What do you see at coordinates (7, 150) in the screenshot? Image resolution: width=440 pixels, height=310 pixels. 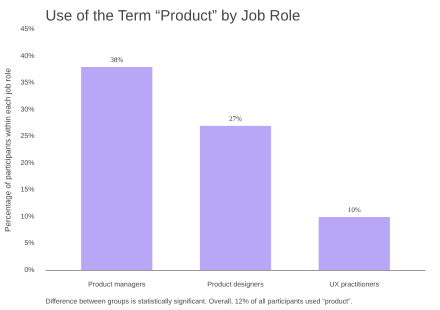 I see `y-axis-title: Percentage of participants within each job role` at bounding box center [7, 150].